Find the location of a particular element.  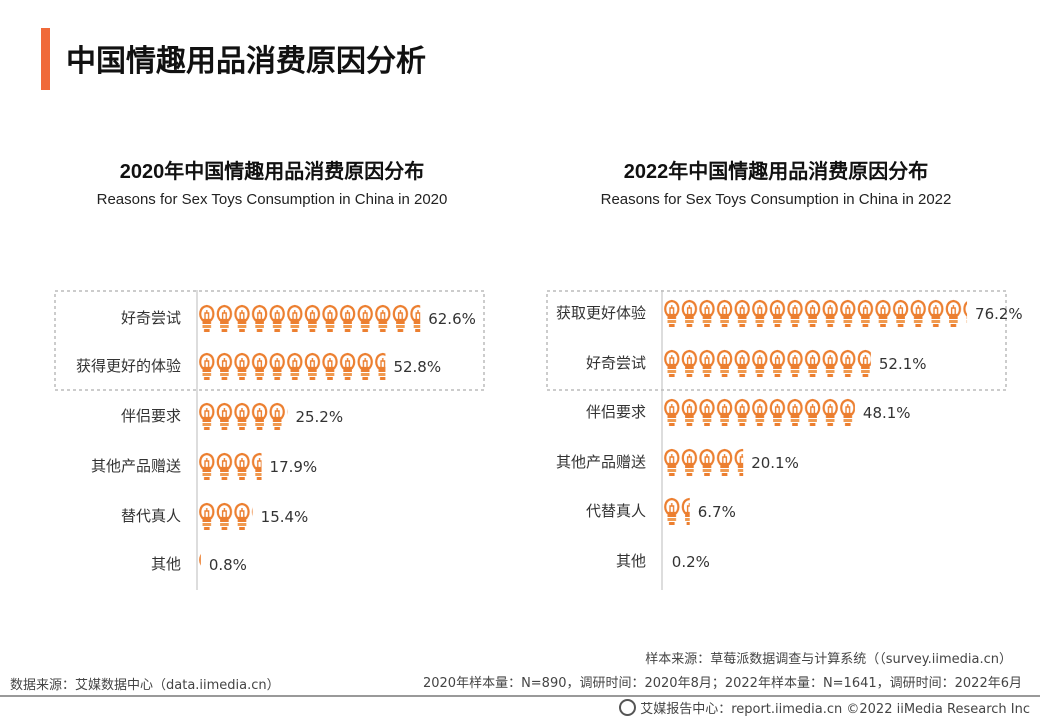

highlight-box is located at coordinates (776, 340).